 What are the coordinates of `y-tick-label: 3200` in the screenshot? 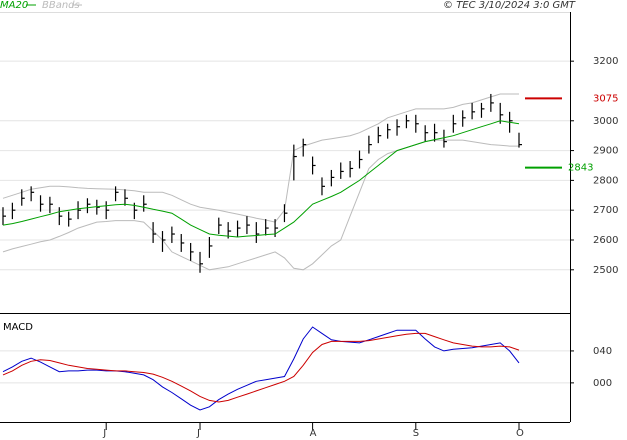 It's located at (605, 61).